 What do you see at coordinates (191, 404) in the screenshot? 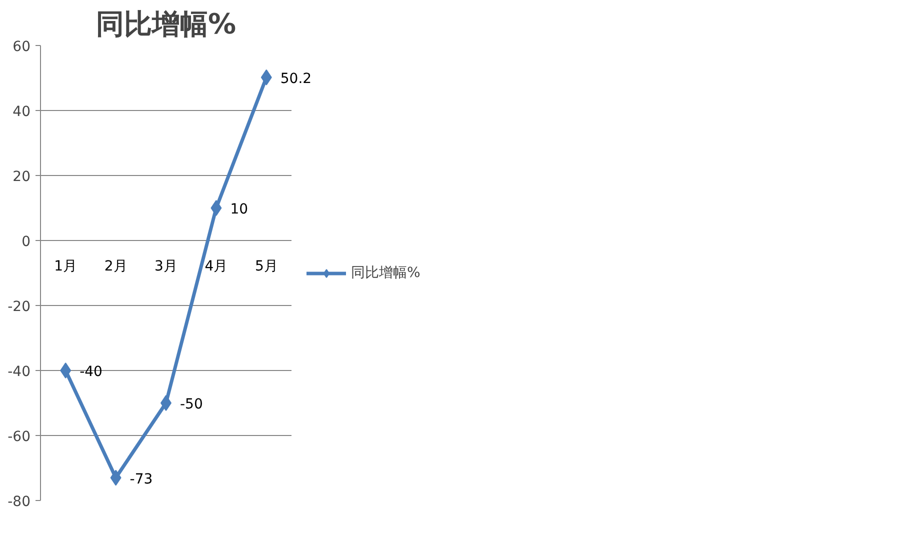
I see `data-label: -50` at bounding box center [191, 404].